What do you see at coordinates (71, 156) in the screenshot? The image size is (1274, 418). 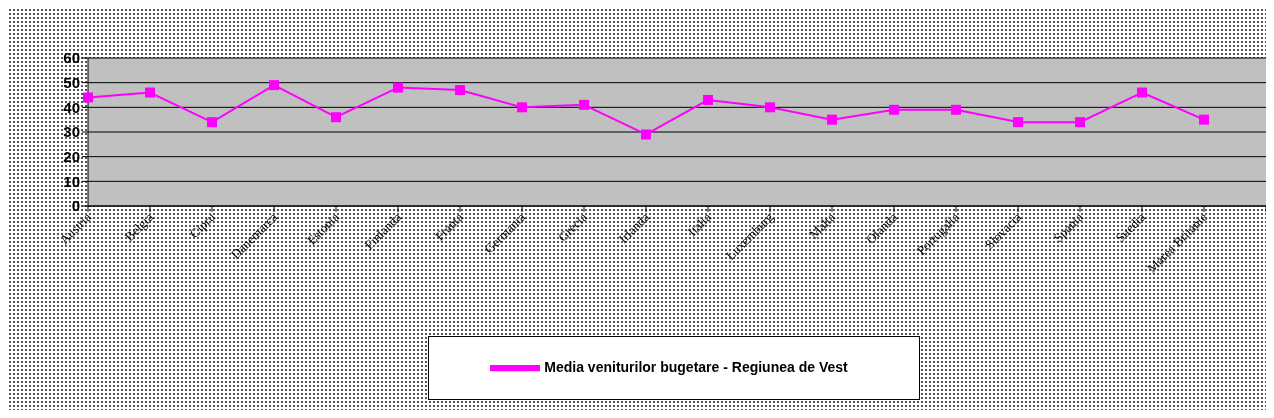 I see `y-tick-label: 20` at bounding box center [71, 156].